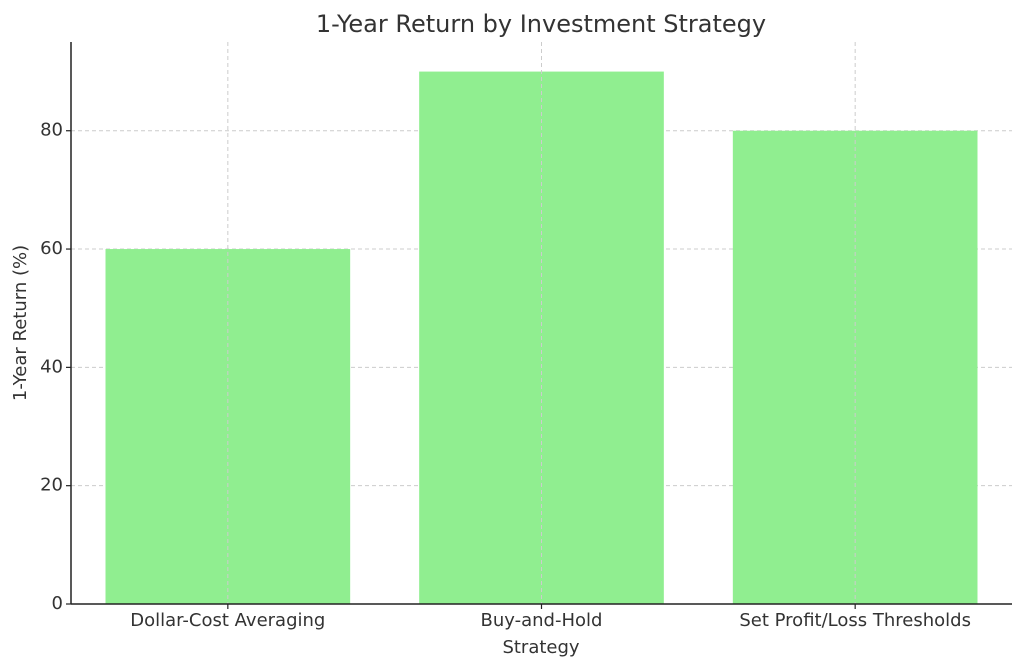 This screenshot has height=669, width=1024. Describe the element at coordinates (855, 620) in the screenshot. I see `x-tick-label: Set Profit/Loss Thresholds` at that location.